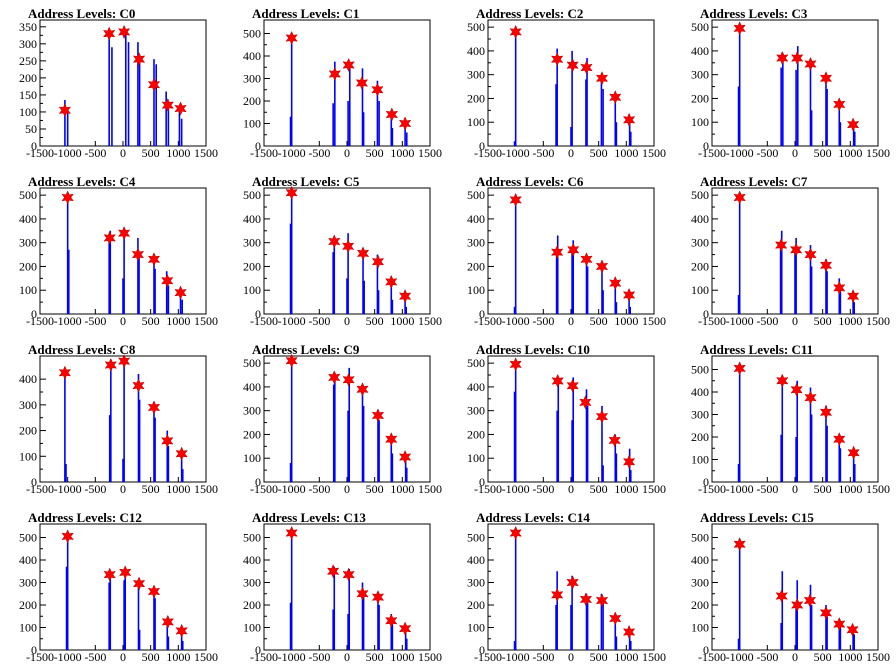 The image size is (896, 672). What do you see at coordinates (28, 61) in the screenshot?
I see `y-tick-label: 250` at bounding box center [28, 61].